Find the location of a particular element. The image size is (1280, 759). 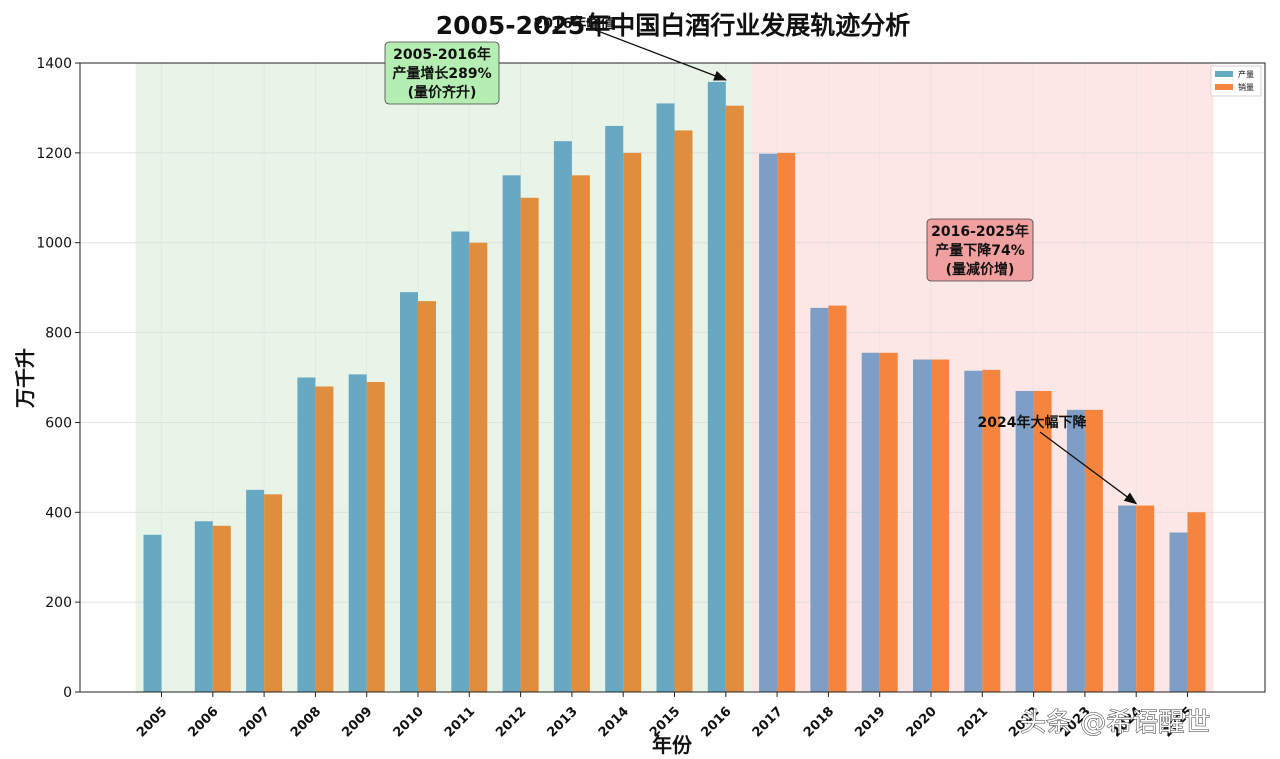

bar-sales-2025 is located at coordinates (1196, 602).